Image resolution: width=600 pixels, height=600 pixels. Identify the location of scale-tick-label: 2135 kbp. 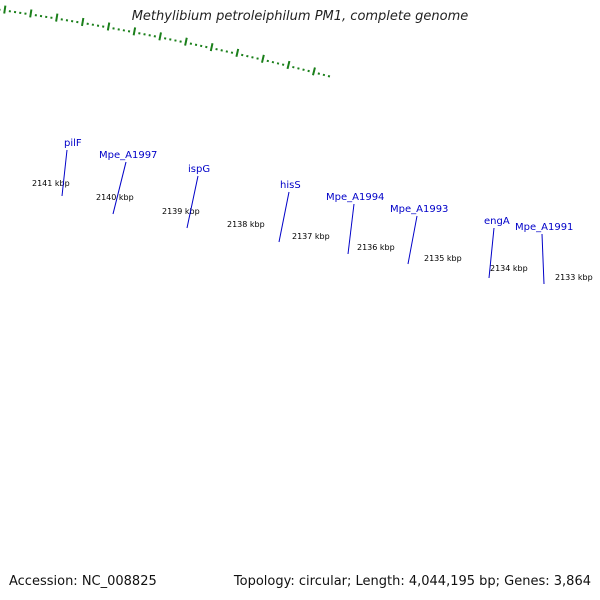
(443, 258).